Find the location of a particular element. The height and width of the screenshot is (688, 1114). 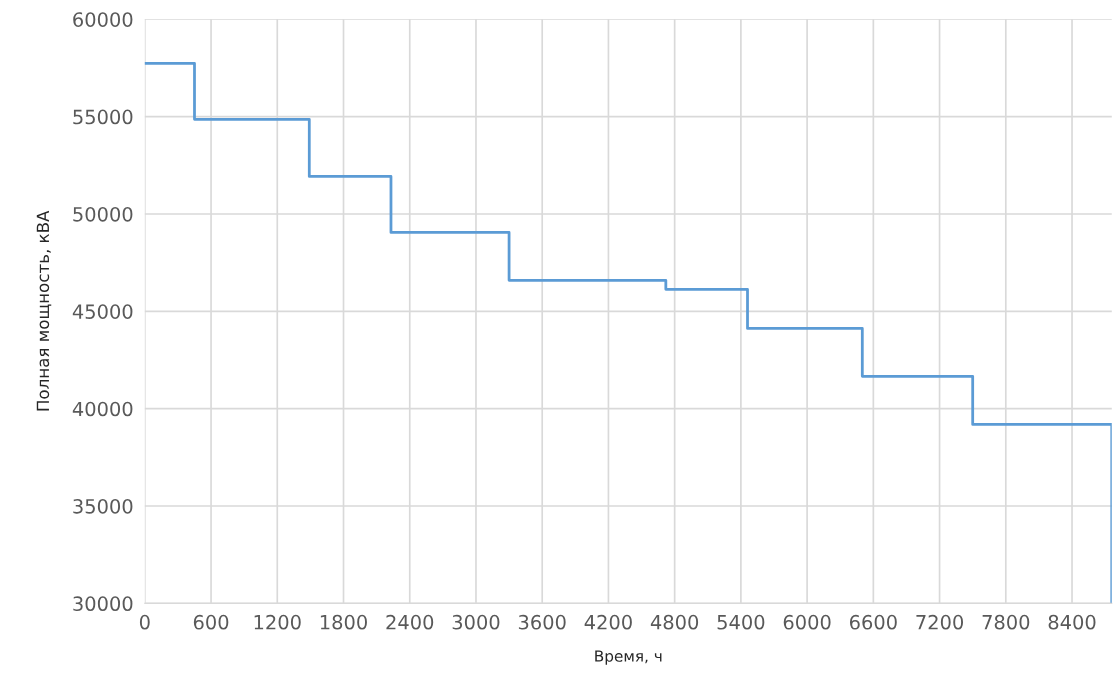

y-tick-label: 30000 is located at coordinates (103, 604).